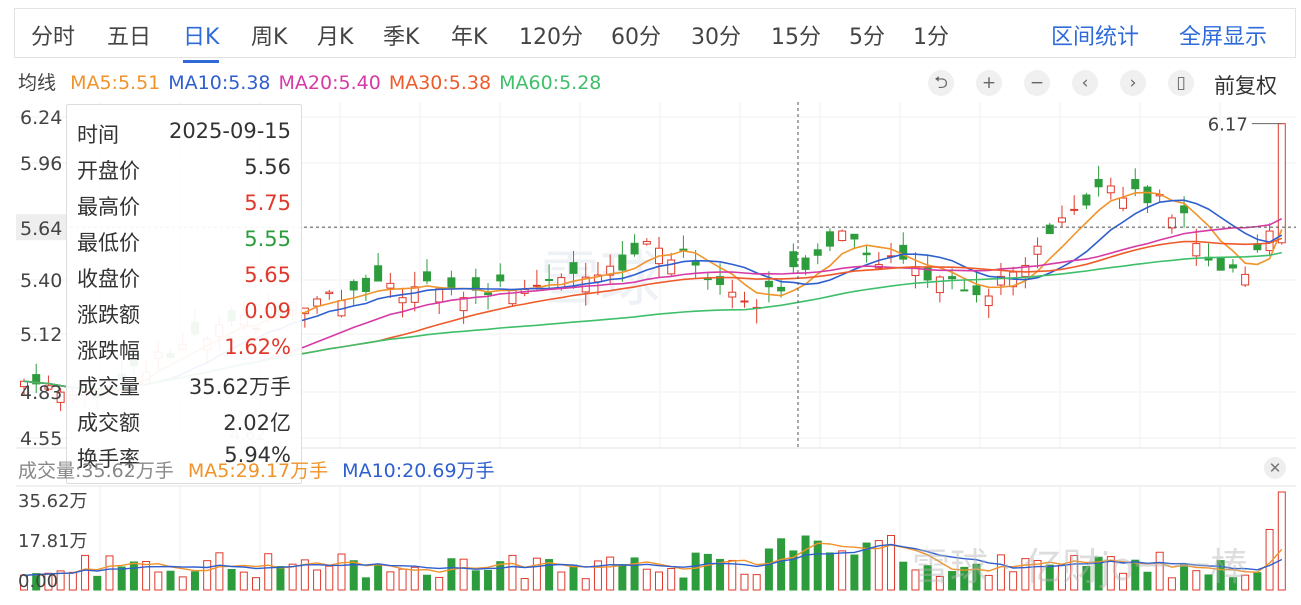 This screenshot has width=1301, height=605. Describe the element at coordinates (469, 37) in the screenshot. I see `tab-6: 年K` at that location.